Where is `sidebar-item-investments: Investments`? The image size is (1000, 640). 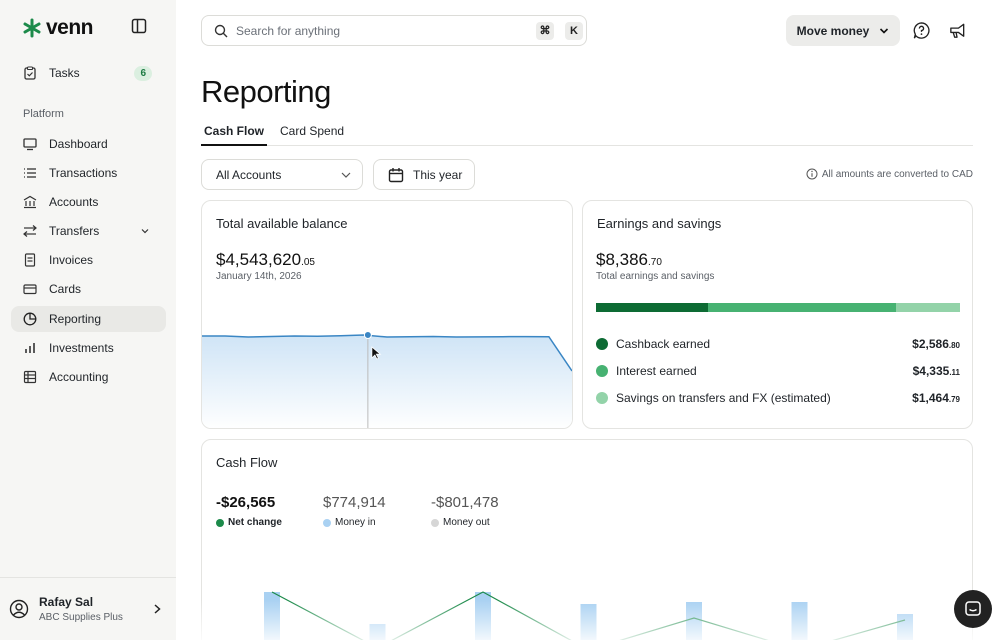 sidebar-item-investments: Investments is located at coordinates (88, 348).